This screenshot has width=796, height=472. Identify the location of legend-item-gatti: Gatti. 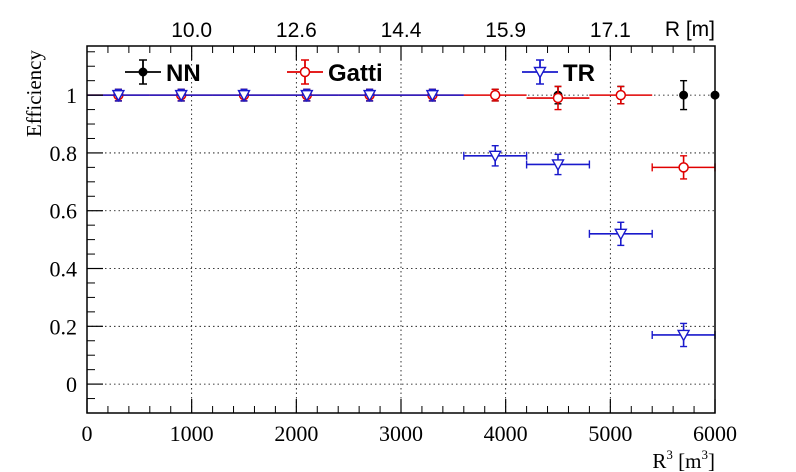
(335, 73).